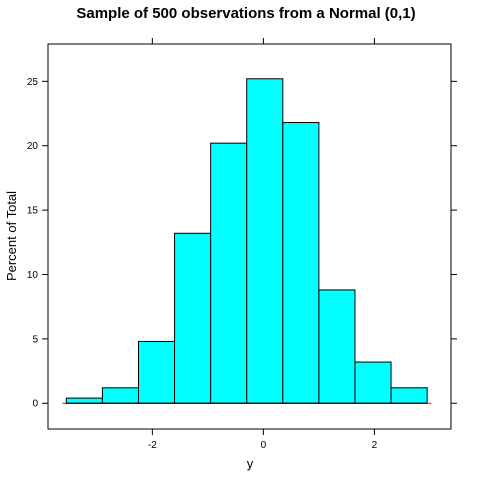 This screenshot has height=480, width=480. I want to click on y-tick-label: 15, so click(33, 211).